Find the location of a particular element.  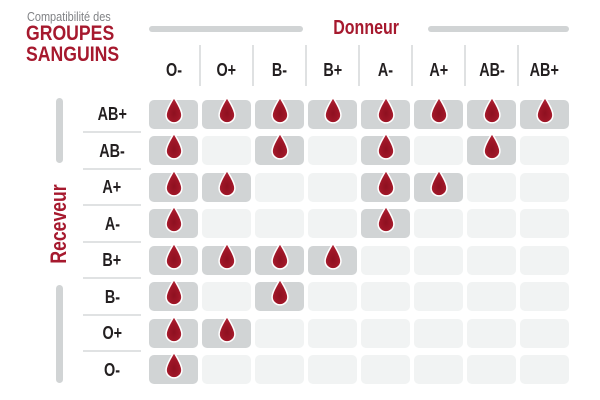

cell-AB--from-A- is located at coordinates (385, 150).